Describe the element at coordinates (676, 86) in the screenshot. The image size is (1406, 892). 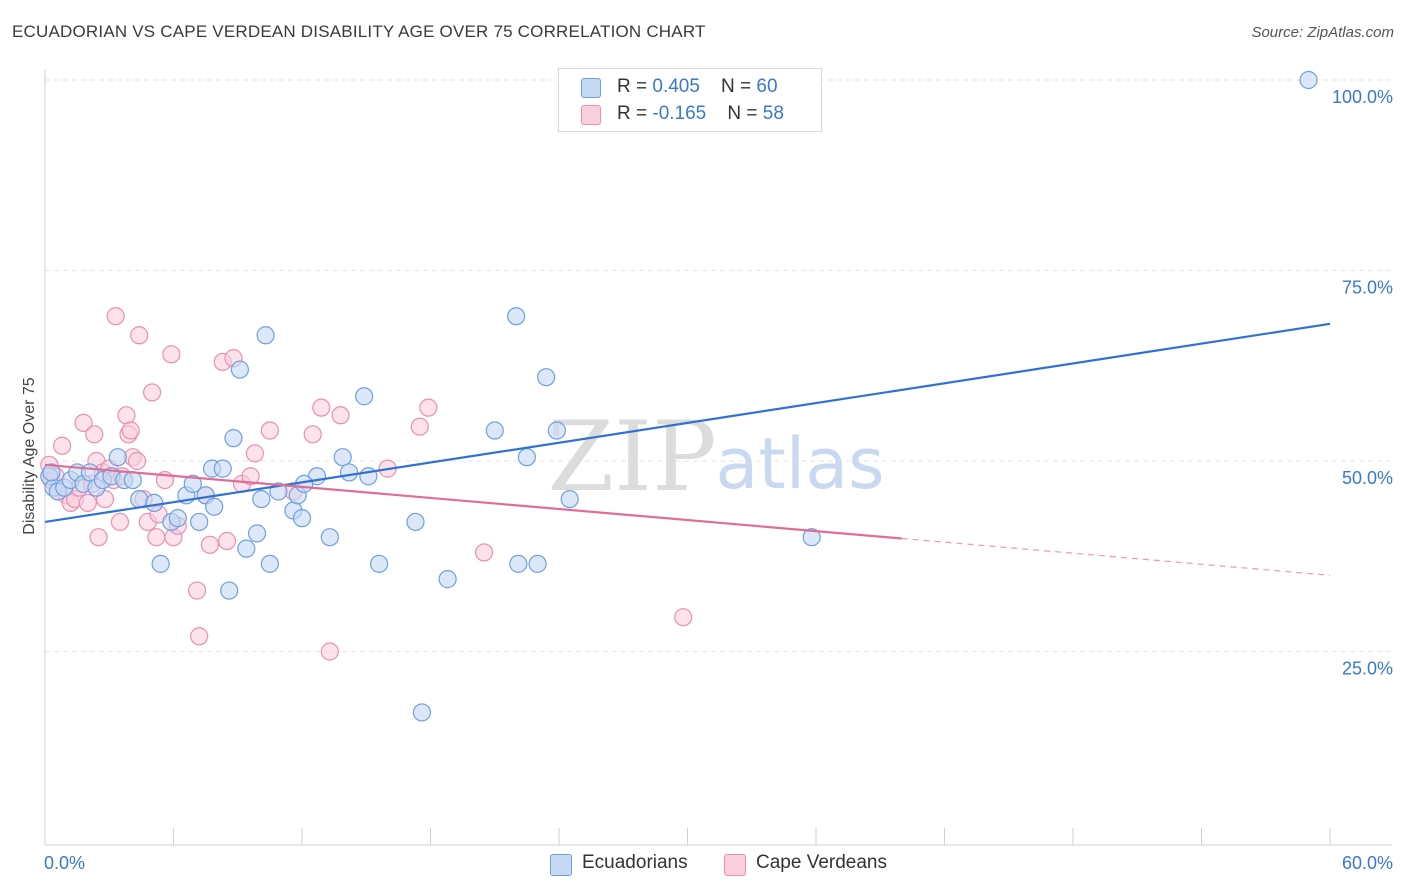
I see `legend-r-value: 0.405` at that location.